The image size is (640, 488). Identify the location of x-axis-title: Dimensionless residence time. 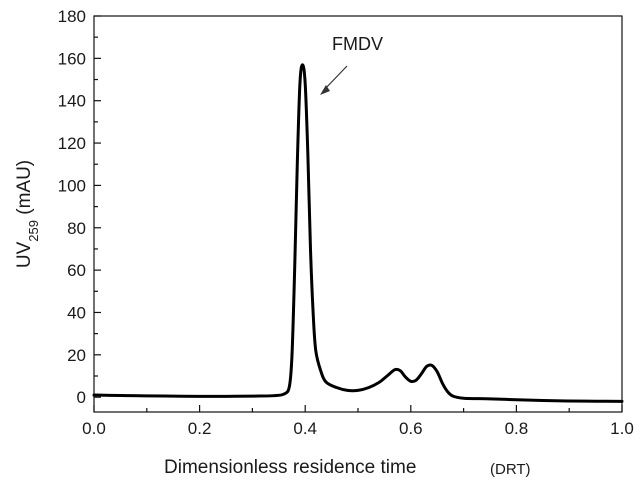
(290, 467).